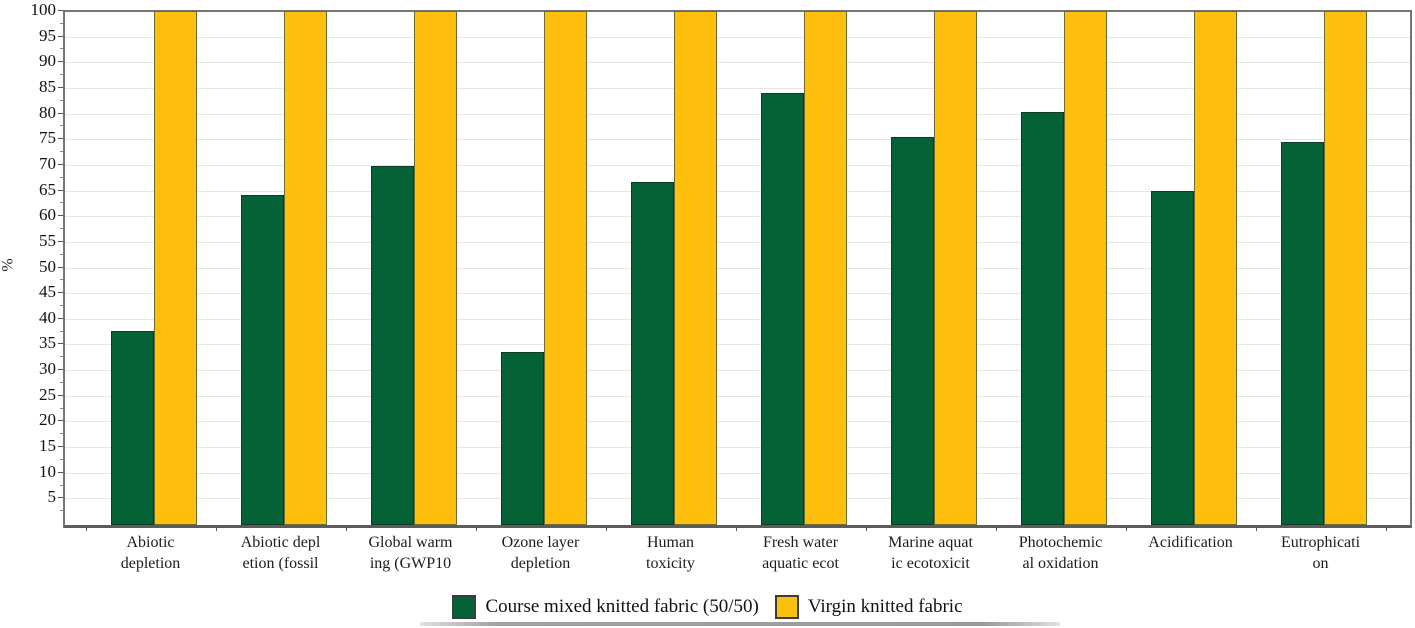  I want to click on x-category-label-line: depletion, so click(150, 563).